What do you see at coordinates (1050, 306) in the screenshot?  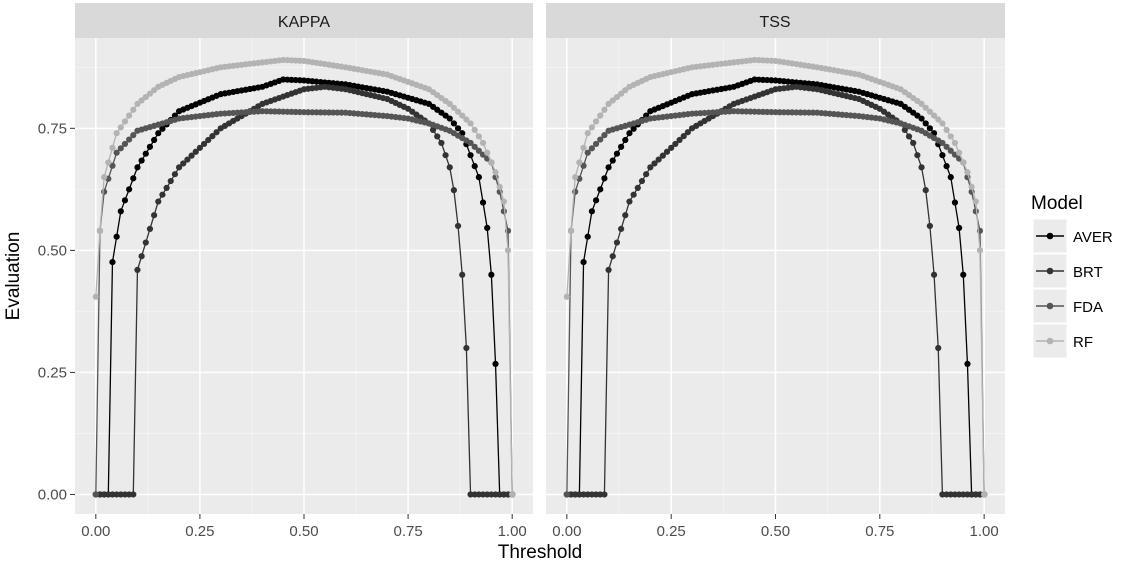 I see `legend-point-fda` at bounding box center [1050, 306].